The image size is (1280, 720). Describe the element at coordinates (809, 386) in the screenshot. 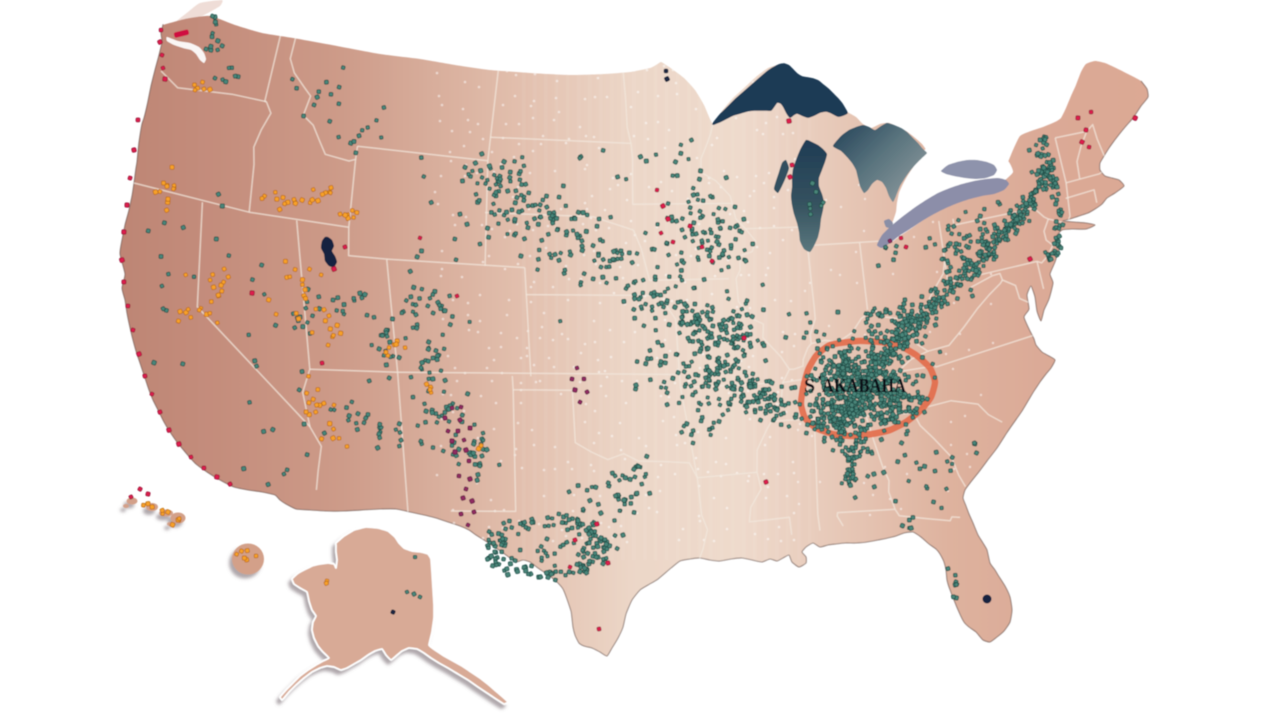

I see `svg-text: S` at that location.